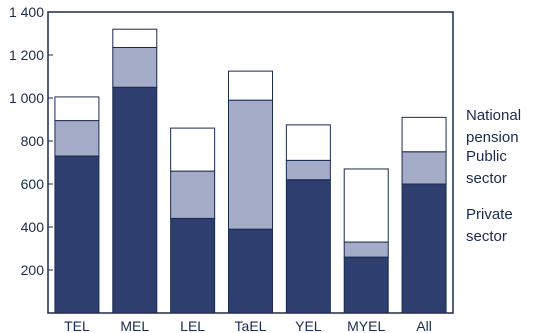  I want to click on y-tick-label: 600, so click(33, 184).